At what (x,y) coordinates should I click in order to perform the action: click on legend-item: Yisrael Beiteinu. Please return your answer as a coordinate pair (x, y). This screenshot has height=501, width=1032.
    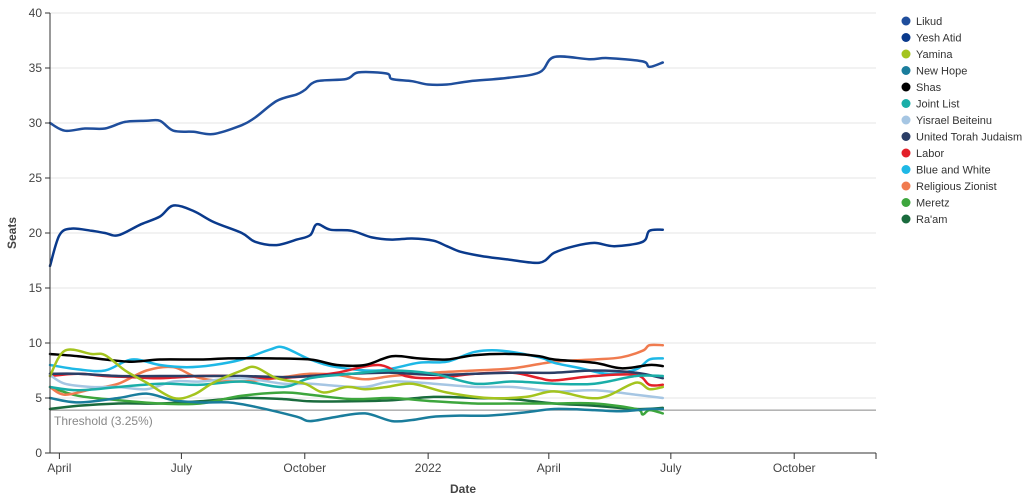
    Looking at the image, I should click on (947, 121).